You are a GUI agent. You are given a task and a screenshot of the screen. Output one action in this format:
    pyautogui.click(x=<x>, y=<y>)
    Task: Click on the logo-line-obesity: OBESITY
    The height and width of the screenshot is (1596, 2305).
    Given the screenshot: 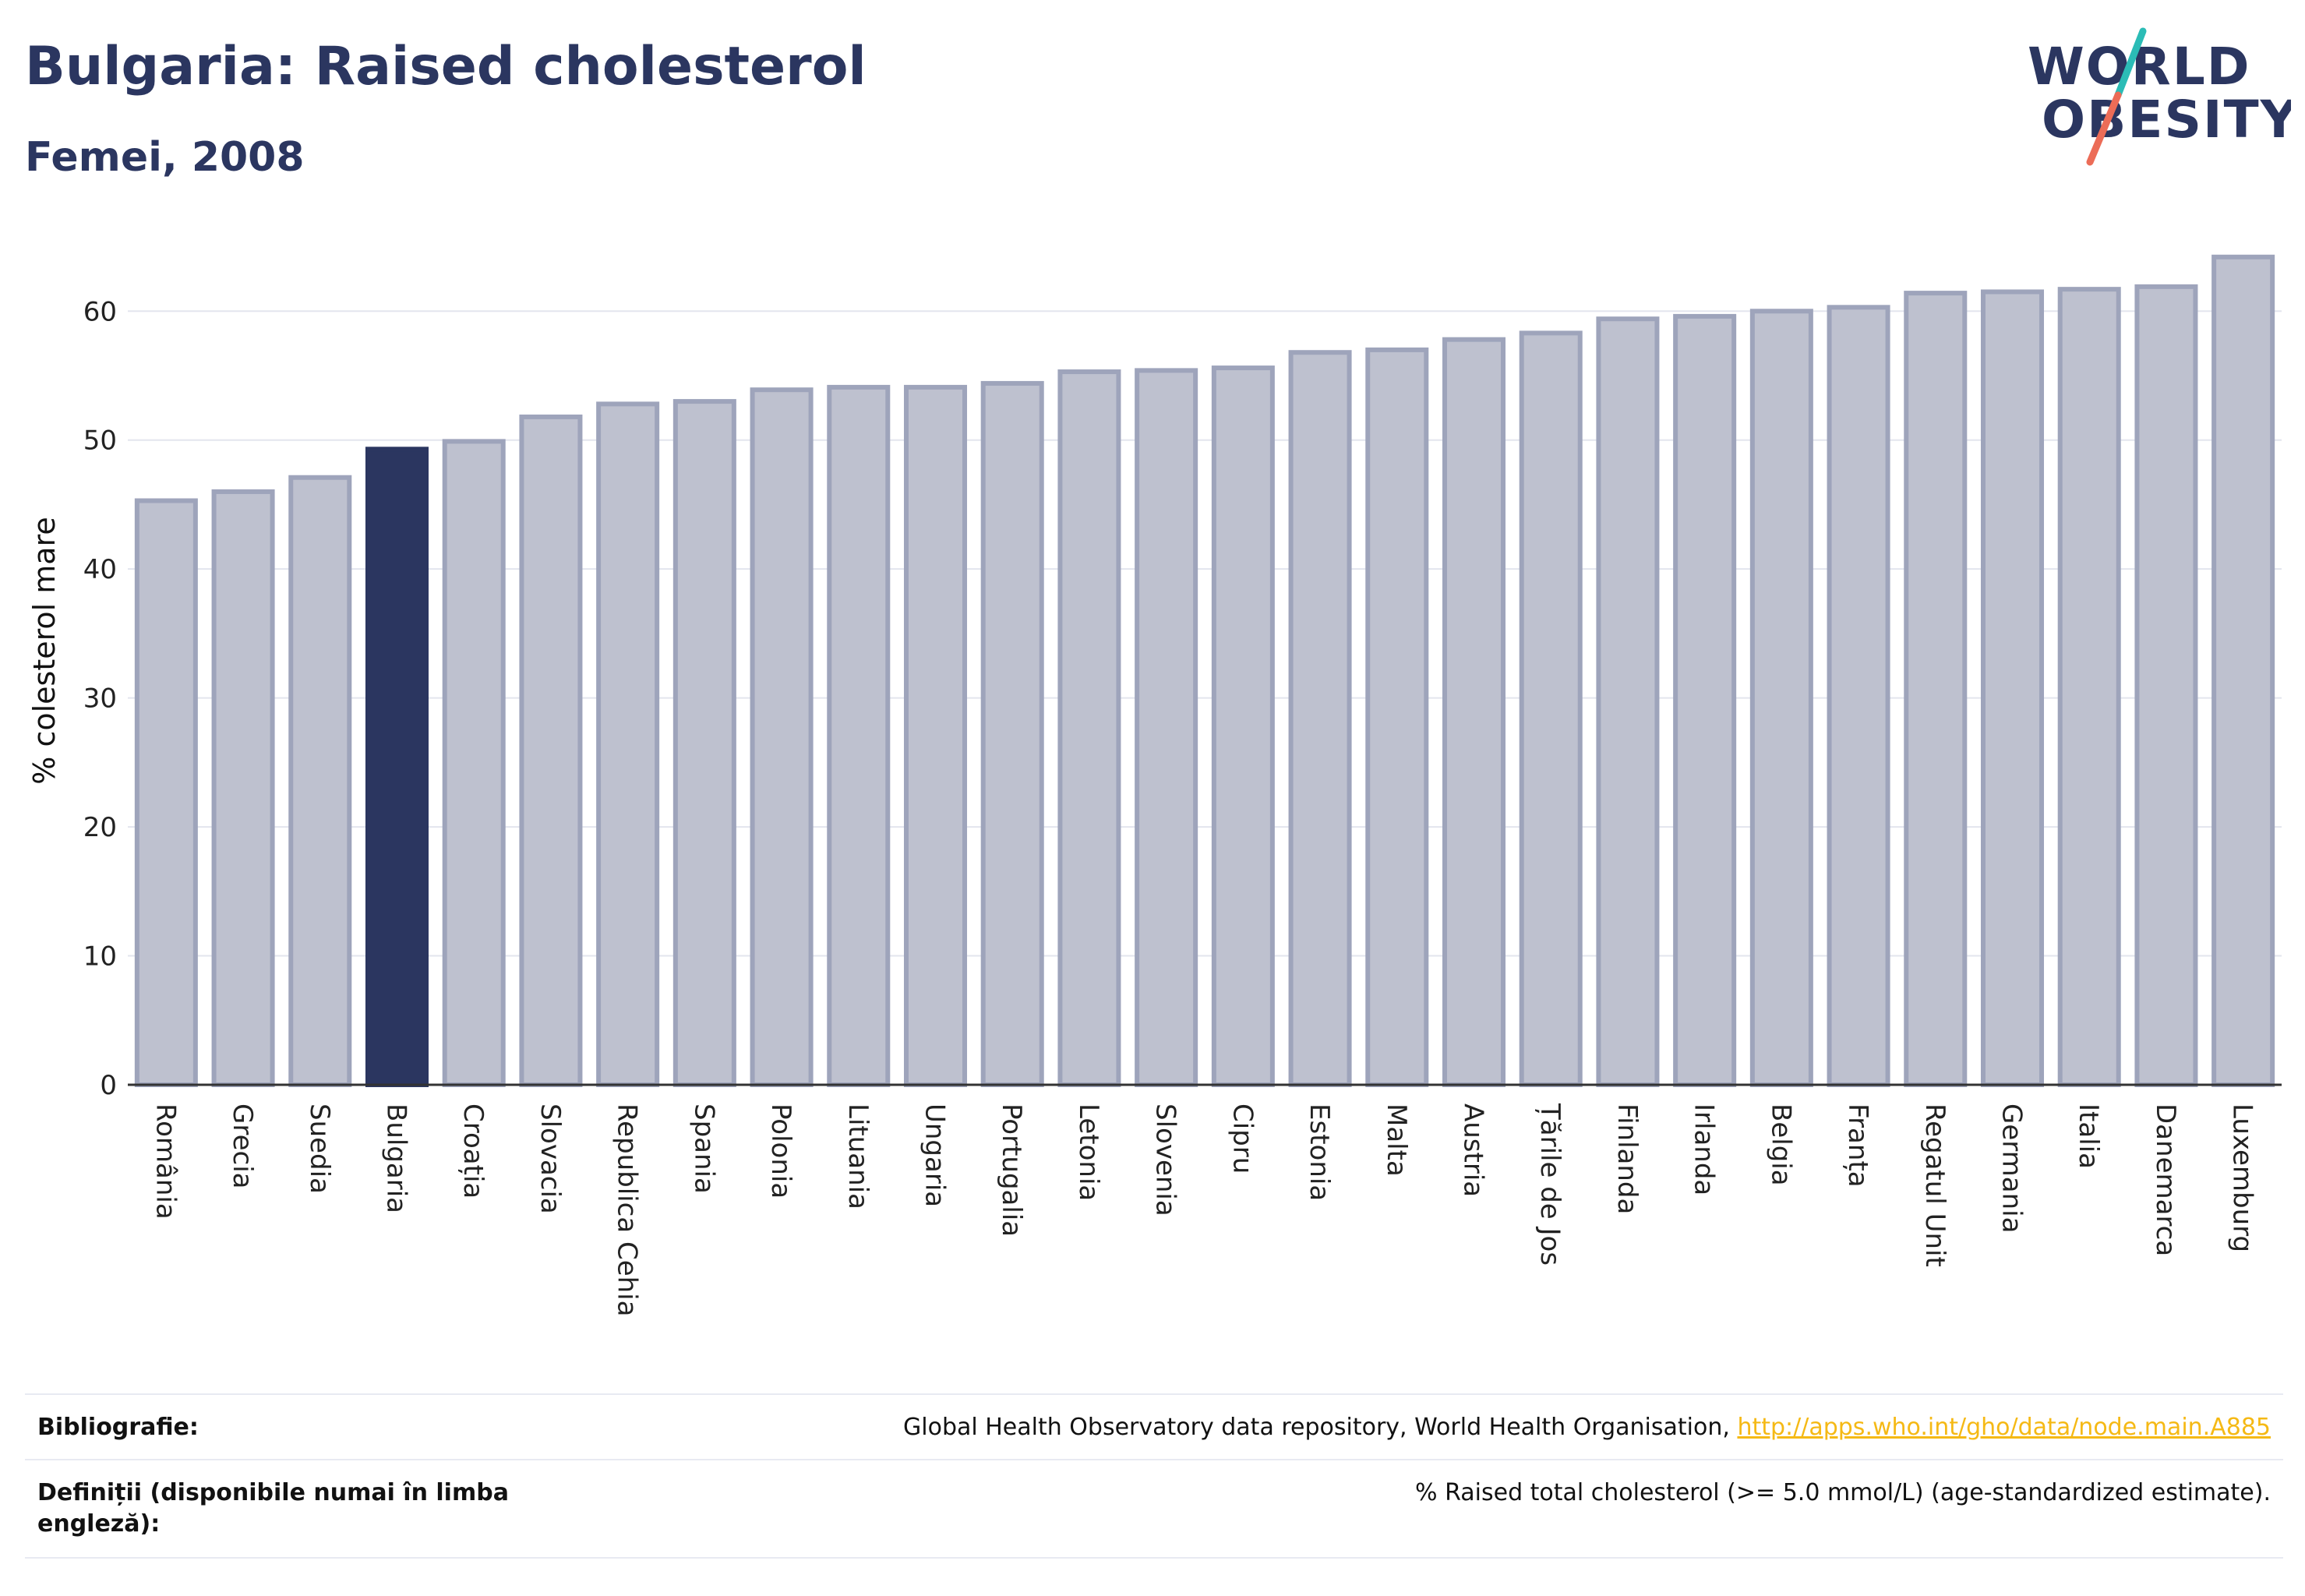 What is the action you would take?
    pyautogui.click(x=2166, y=120)
    